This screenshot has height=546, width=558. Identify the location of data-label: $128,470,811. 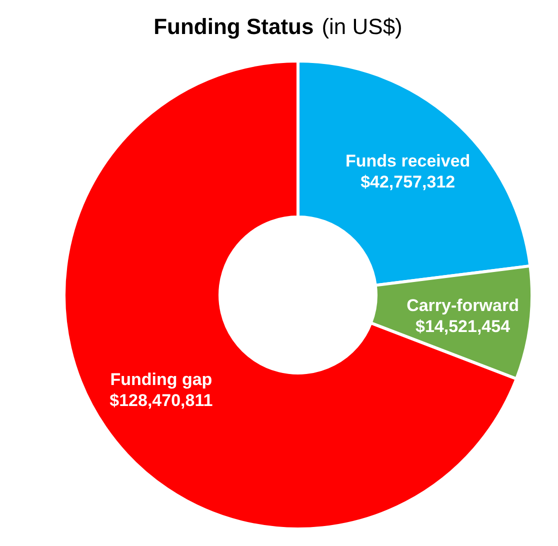
(161, 400).